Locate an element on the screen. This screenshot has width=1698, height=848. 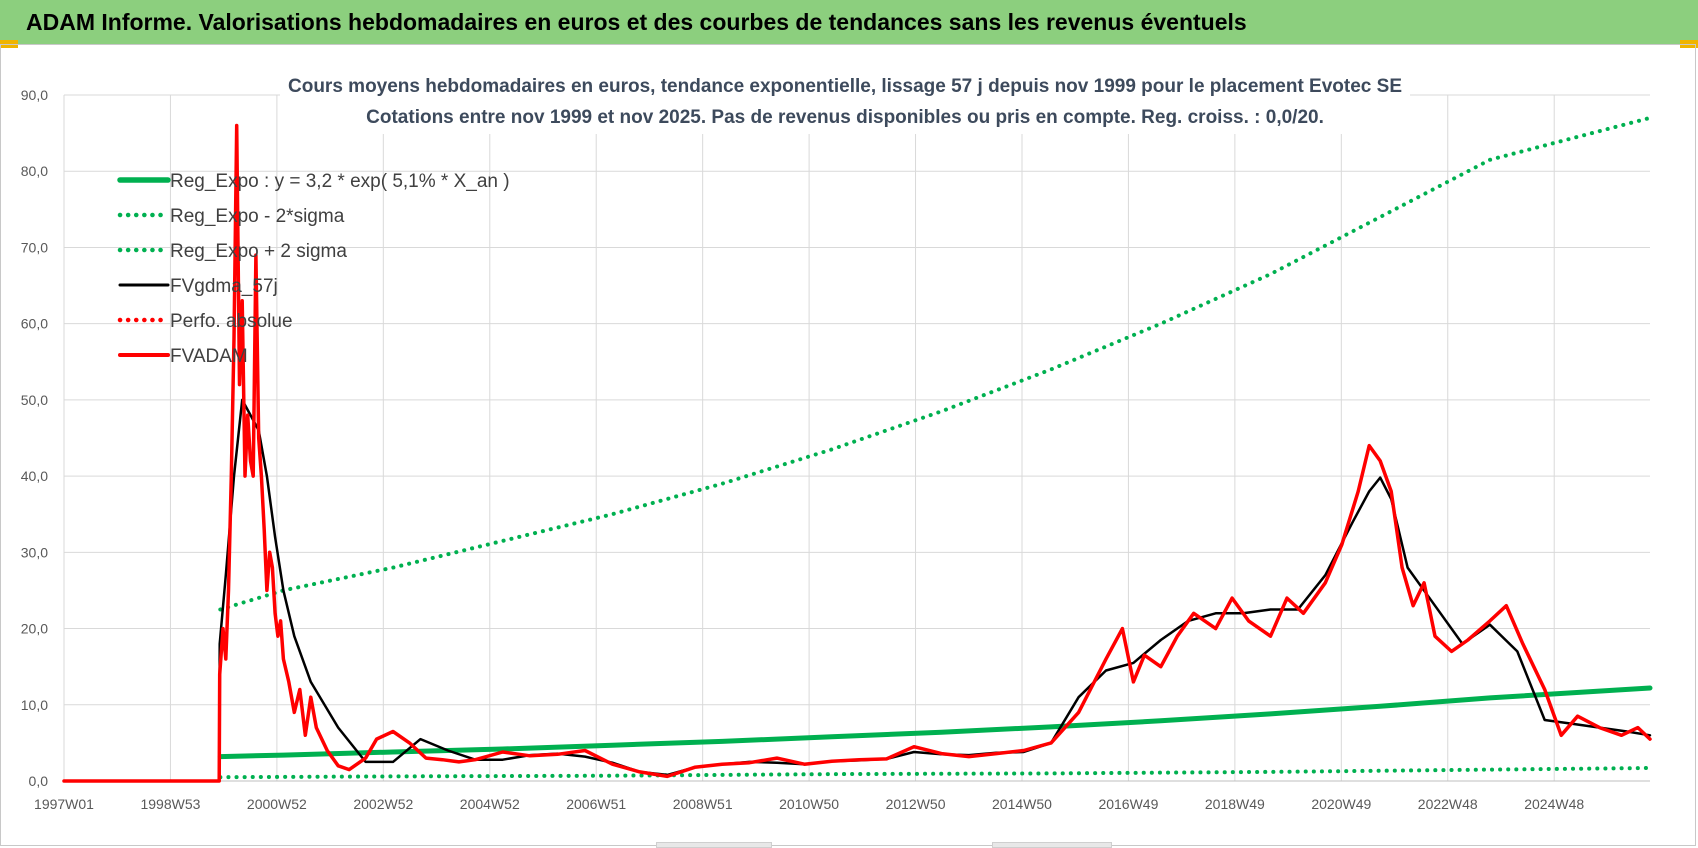
y-axis-ticks: 0,0 10,0 20,0 30,0 40,0 50,0 60,0 70,0 80,0 90,0 is located at coordinates (34, 438).